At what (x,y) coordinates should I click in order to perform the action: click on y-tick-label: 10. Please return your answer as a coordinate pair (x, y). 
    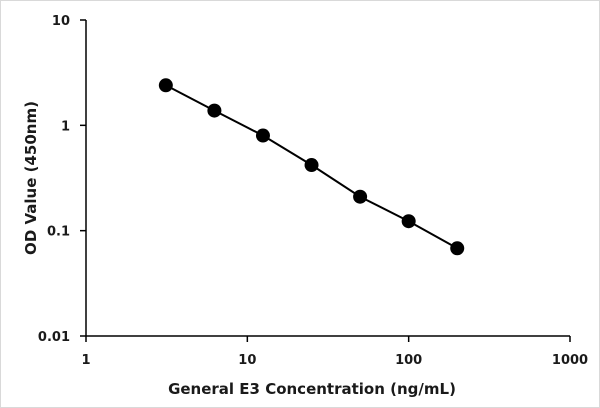
    Looking at the image, I should click on (61, 21).